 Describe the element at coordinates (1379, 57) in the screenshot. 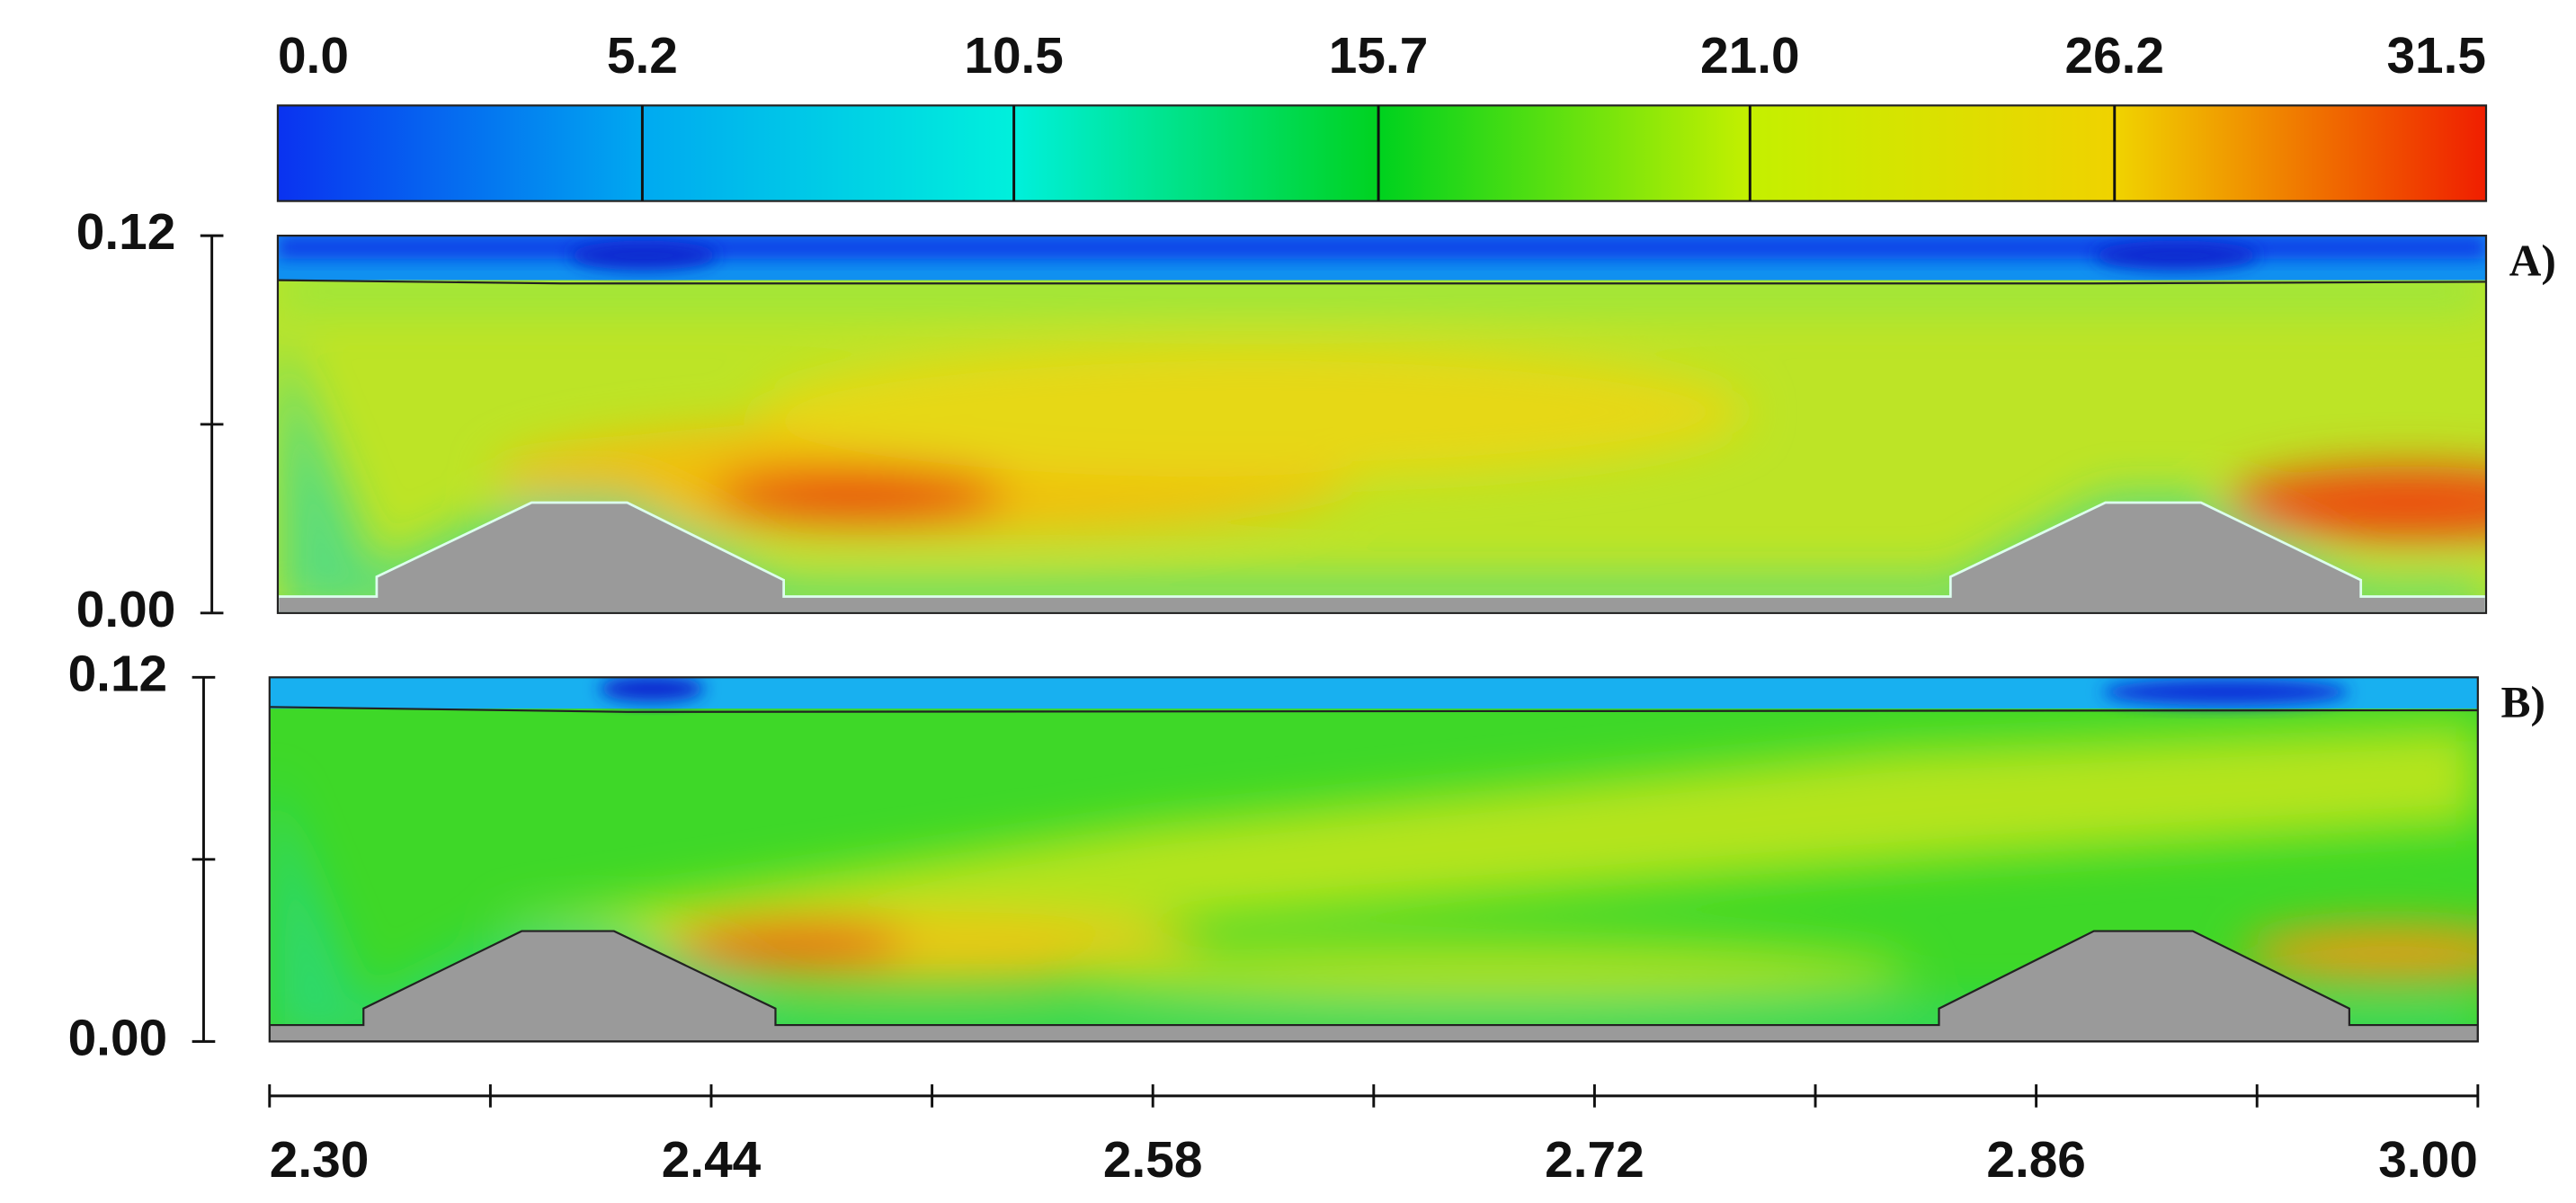

I see `colorbar-tick-label: 15.7` at that location.